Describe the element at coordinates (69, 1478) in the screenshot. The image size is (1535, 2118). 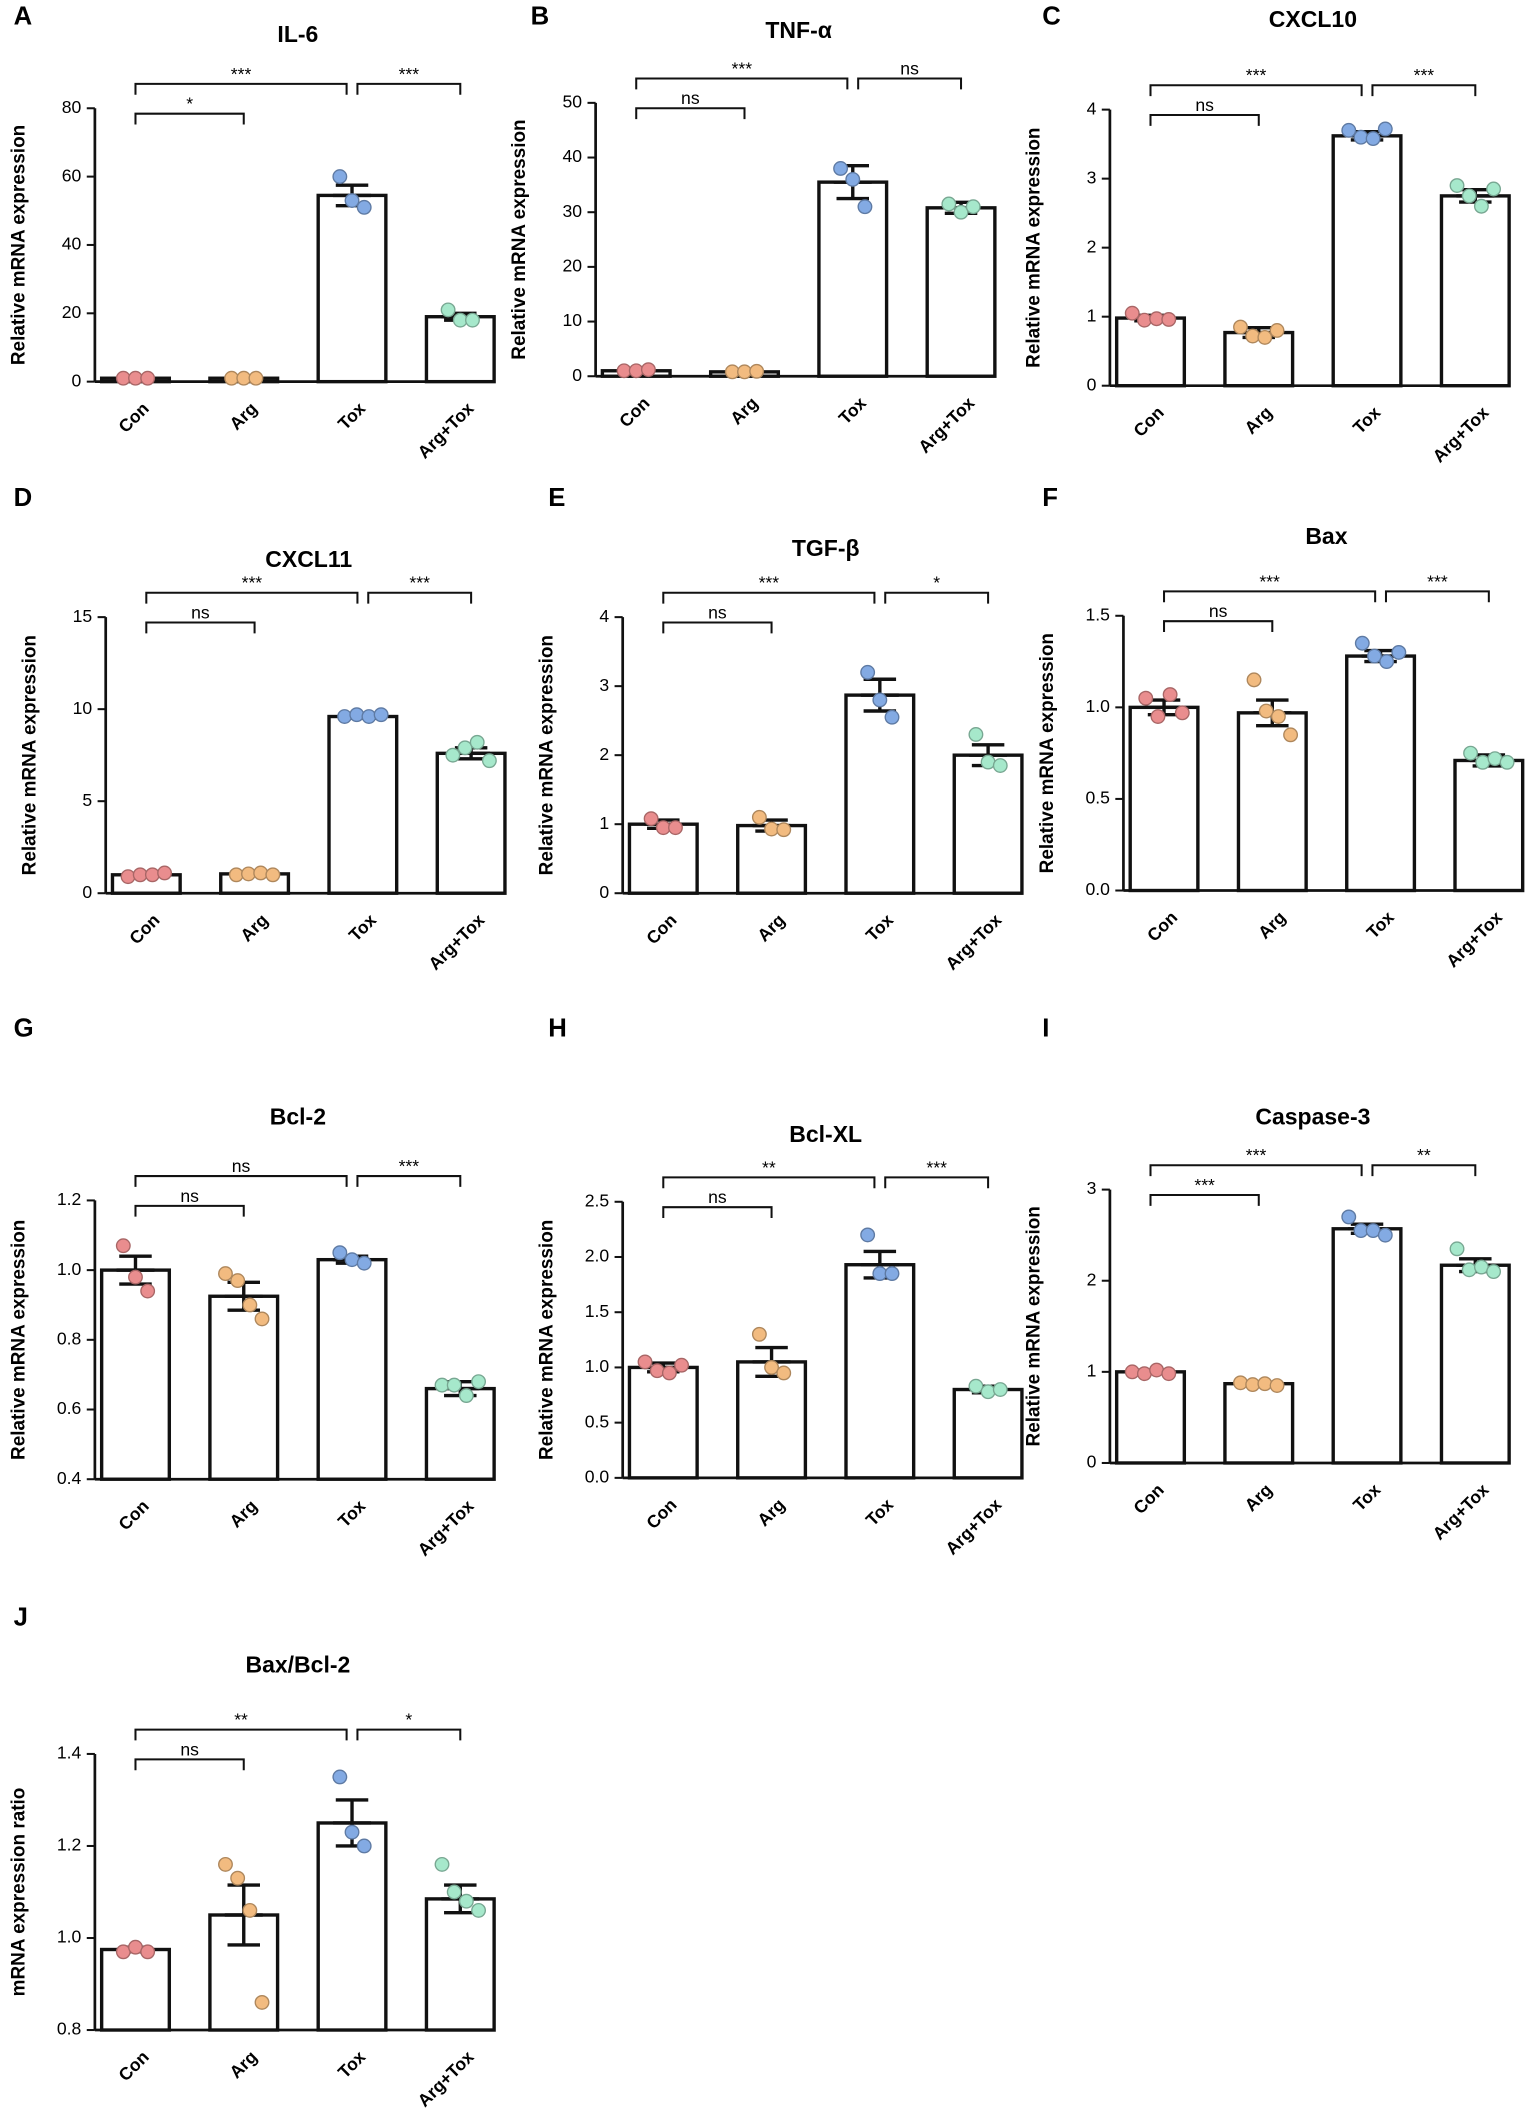
I see `y-tick-label: 0.4` at that location.